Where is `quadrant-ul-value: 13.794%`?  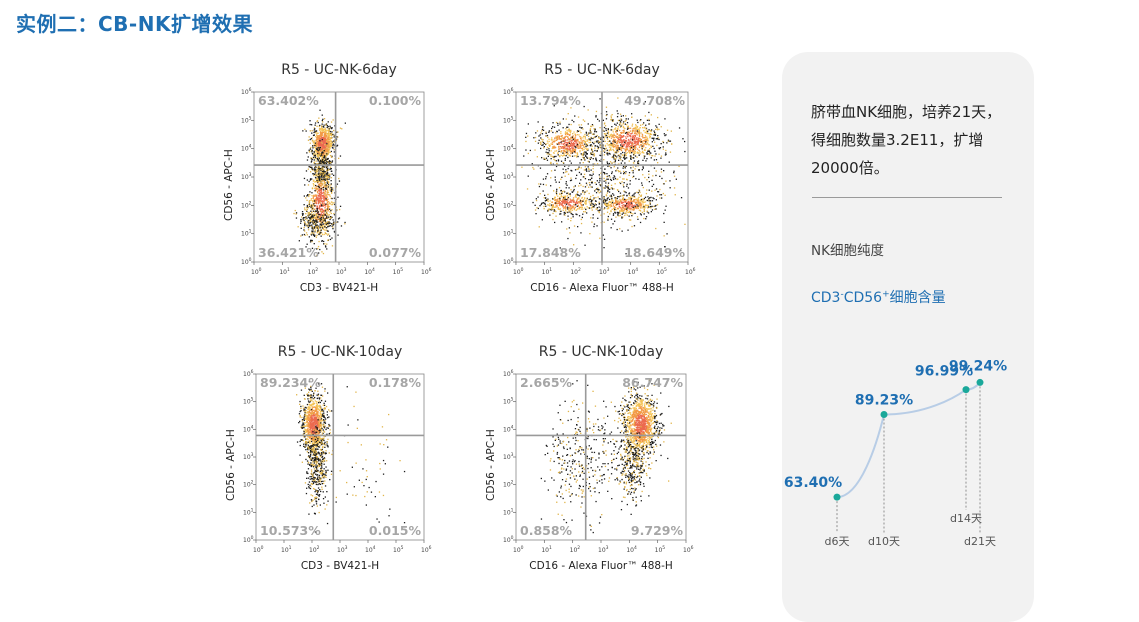
quadrant-ul-value: 13.794% is located at coordinates (550, 100).